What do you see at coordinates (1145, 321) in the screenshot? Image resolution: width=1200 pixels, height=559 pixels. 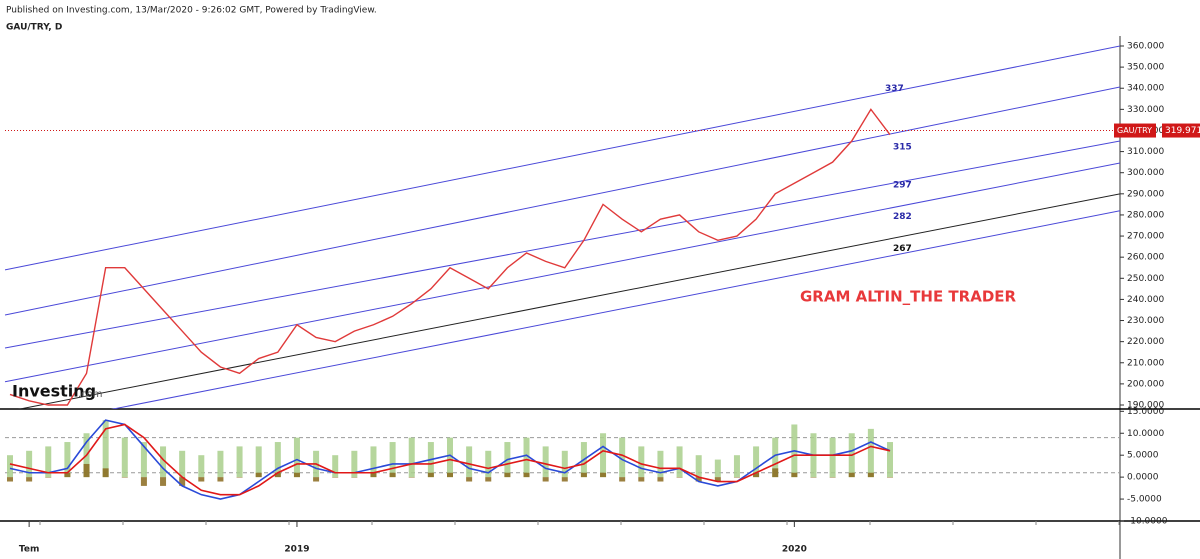 I see `y-tick-label: 230.000` at bounding box center [1145, 321].